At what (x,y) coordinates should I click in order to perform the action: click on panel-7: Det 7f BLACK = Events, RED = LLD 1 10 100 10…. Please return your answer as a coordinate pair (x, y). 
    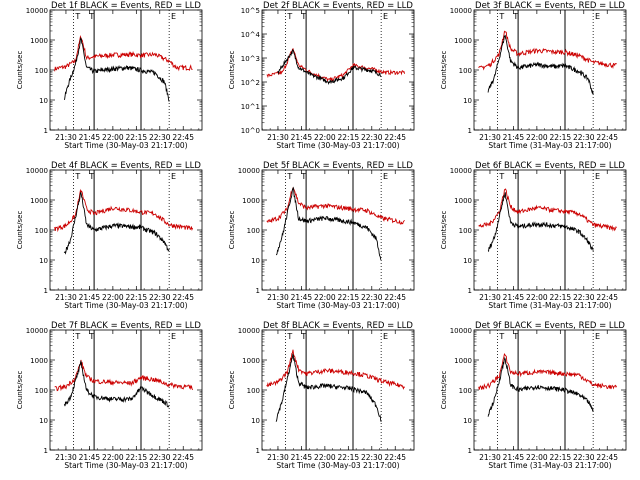
    Looking at the image, I should click on (109, 395).